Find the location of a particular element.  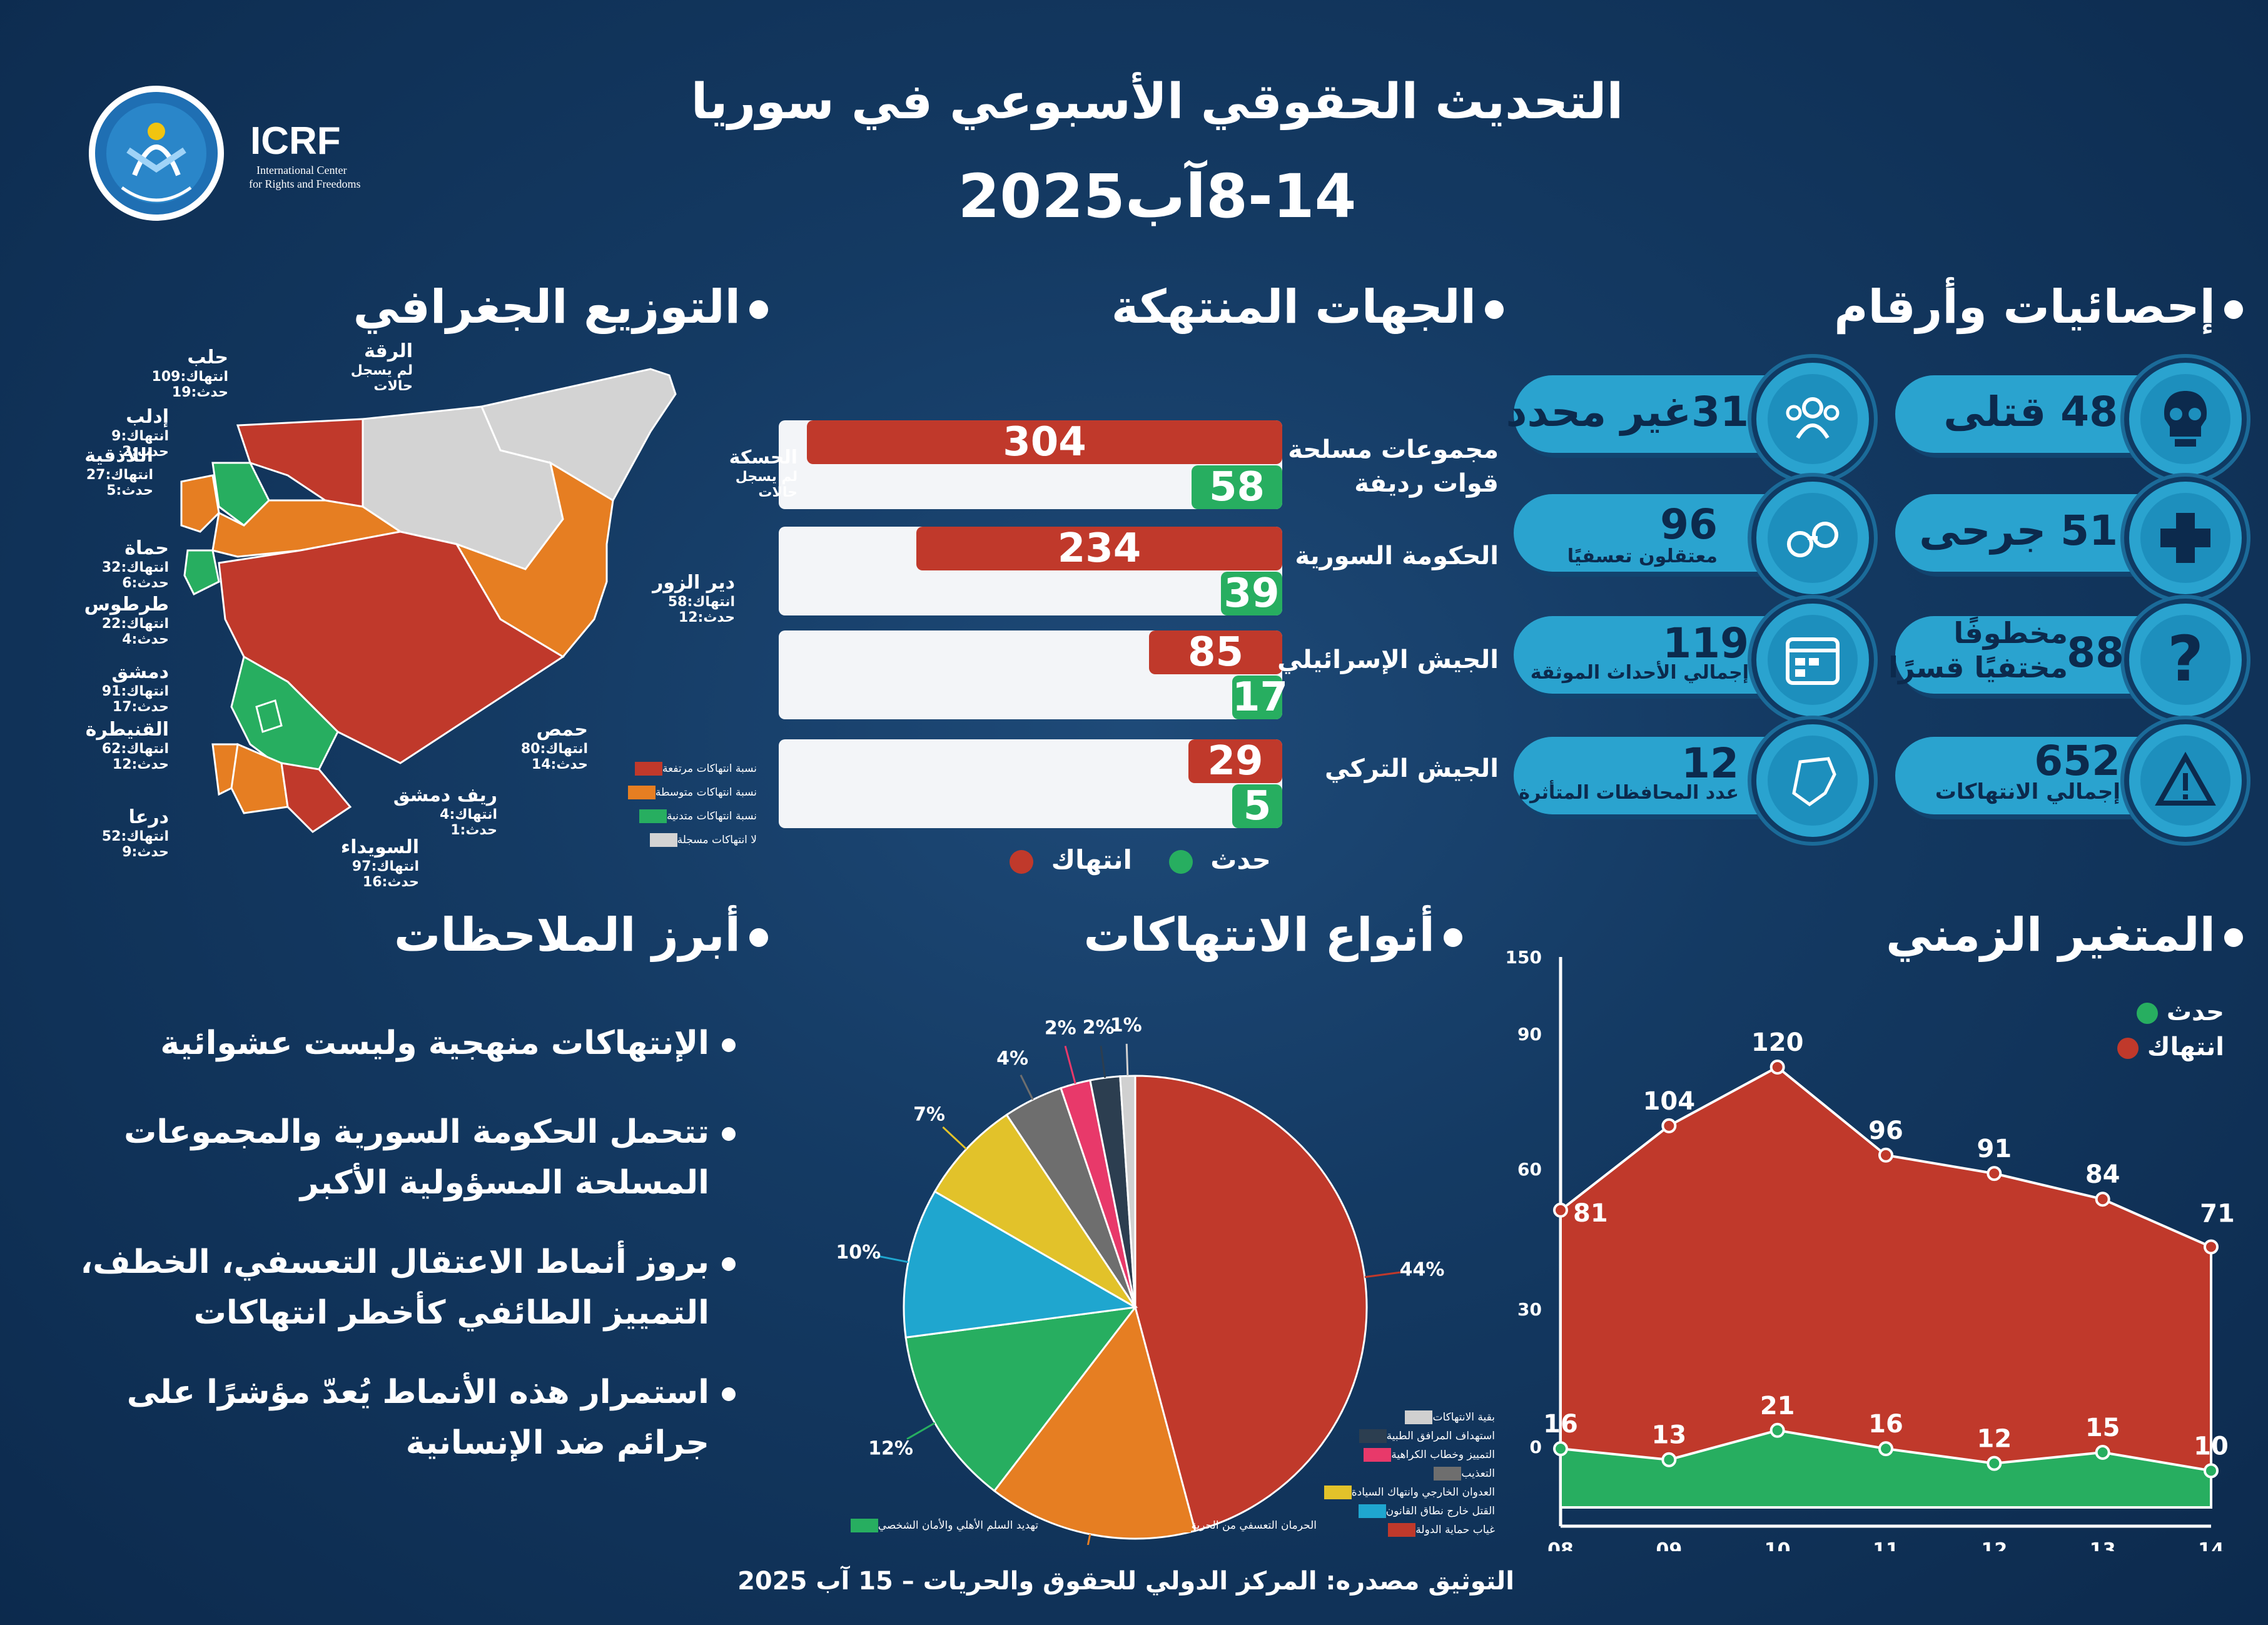

stat-events-label: إجمالي الأحداث الموثقة is located at coordinates (1639, 673).